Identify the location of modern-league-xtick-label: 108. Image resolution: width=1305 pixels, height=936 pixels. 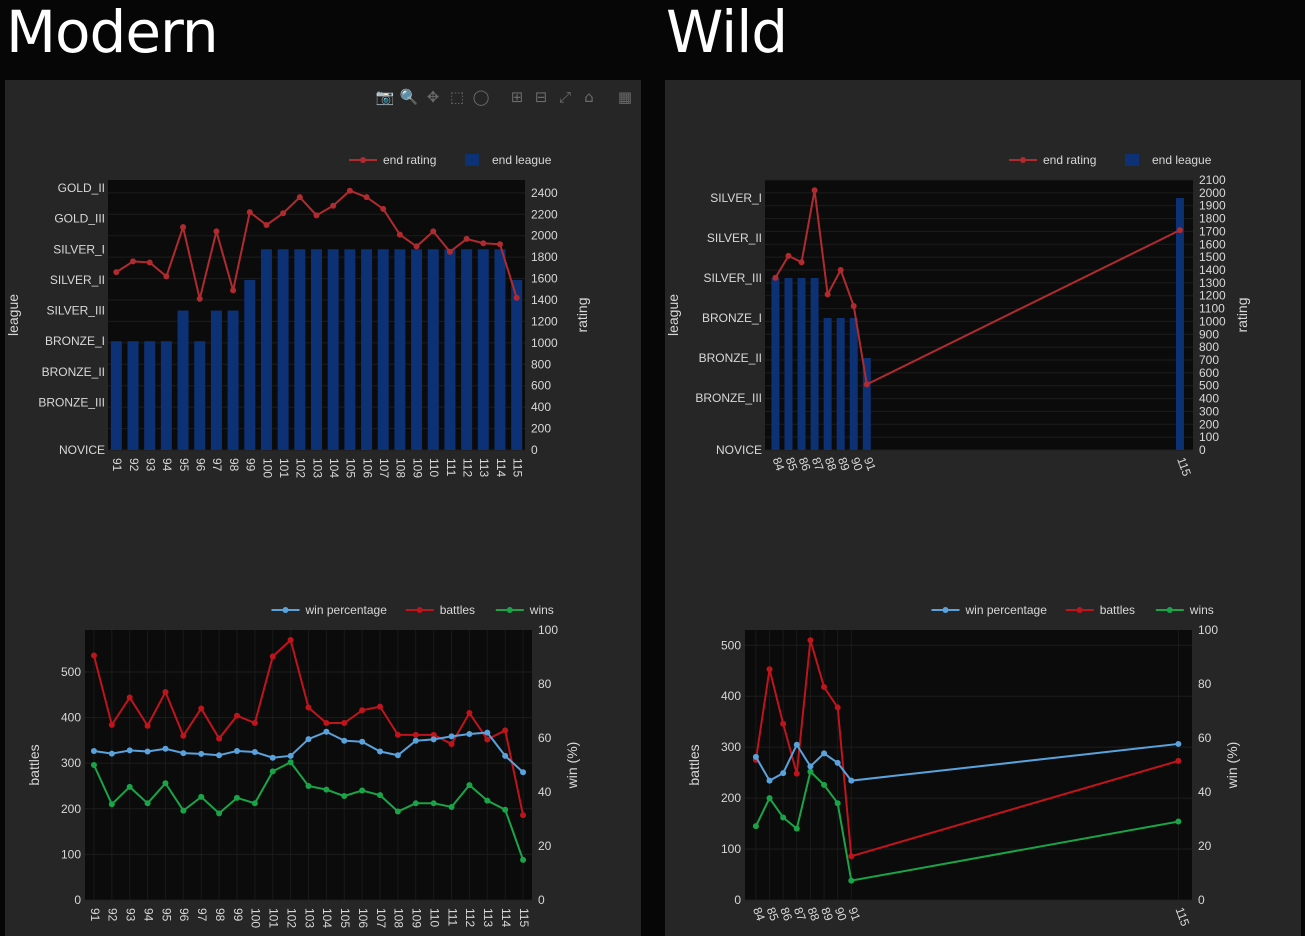
(401, 468).